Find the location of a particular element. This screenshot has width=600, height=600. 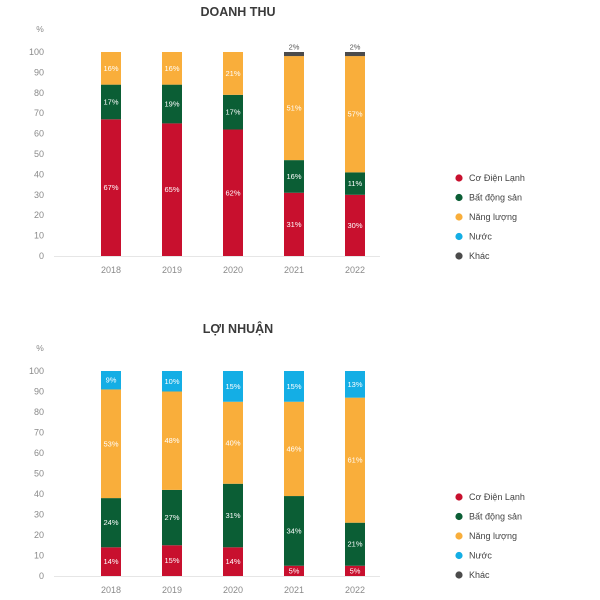

data-label: 2% is located at coordinates (294, 47).